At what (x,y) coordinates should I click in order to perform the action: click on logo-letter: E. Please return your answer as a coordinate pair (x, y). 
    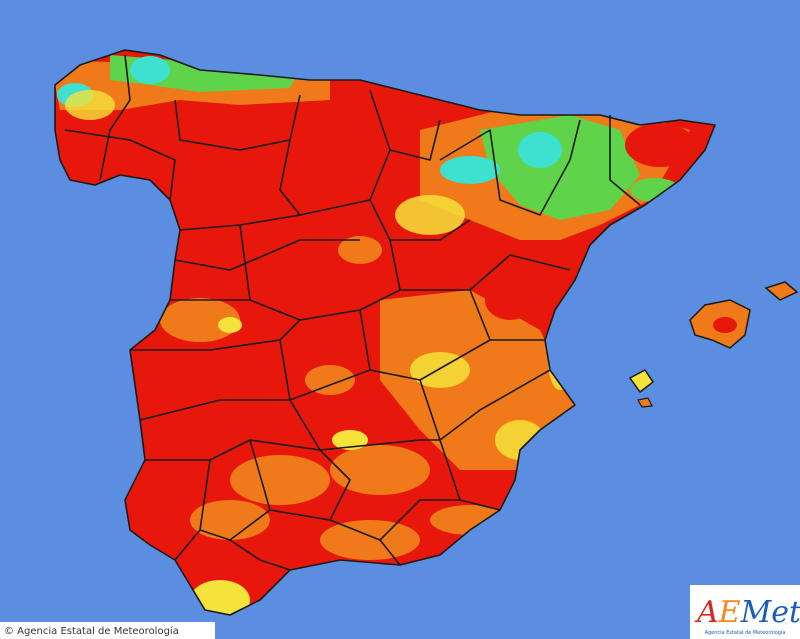
    Looking at the image, I should click on (729, 612).